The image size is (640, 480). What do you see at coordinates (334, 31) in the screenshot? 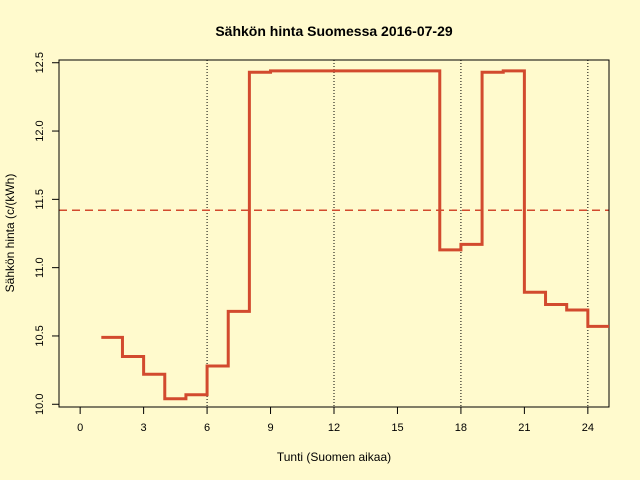
I see `chart-title: Sähkön hinta Suomessa 2016-07-29` at bounding box center [334, 31].